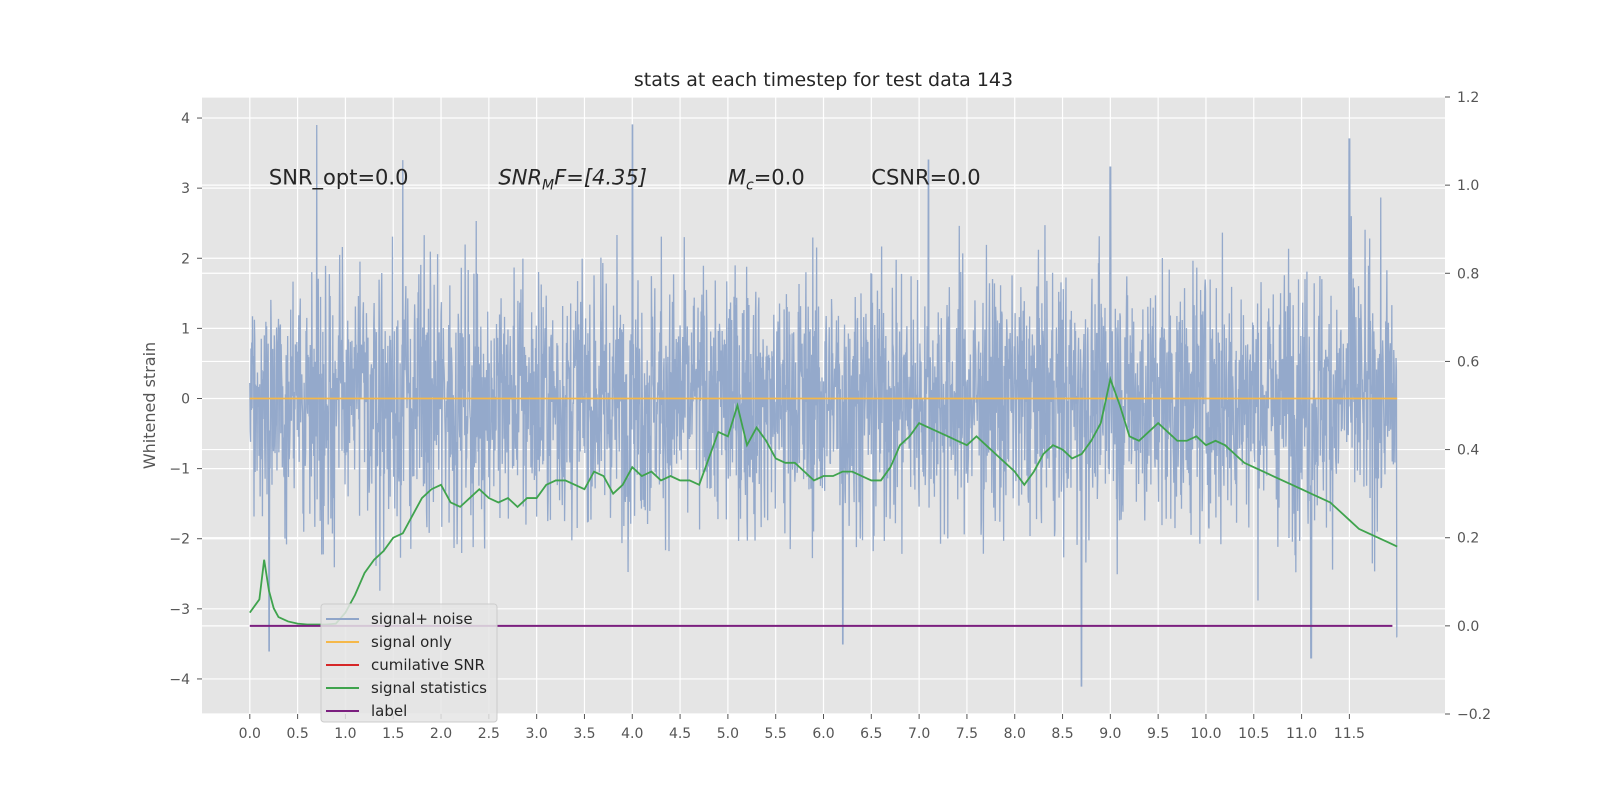 The image size is (1600, 800). I want to click on annotation-snr-opt: SNR_opt=0.0, so click(339, 178).